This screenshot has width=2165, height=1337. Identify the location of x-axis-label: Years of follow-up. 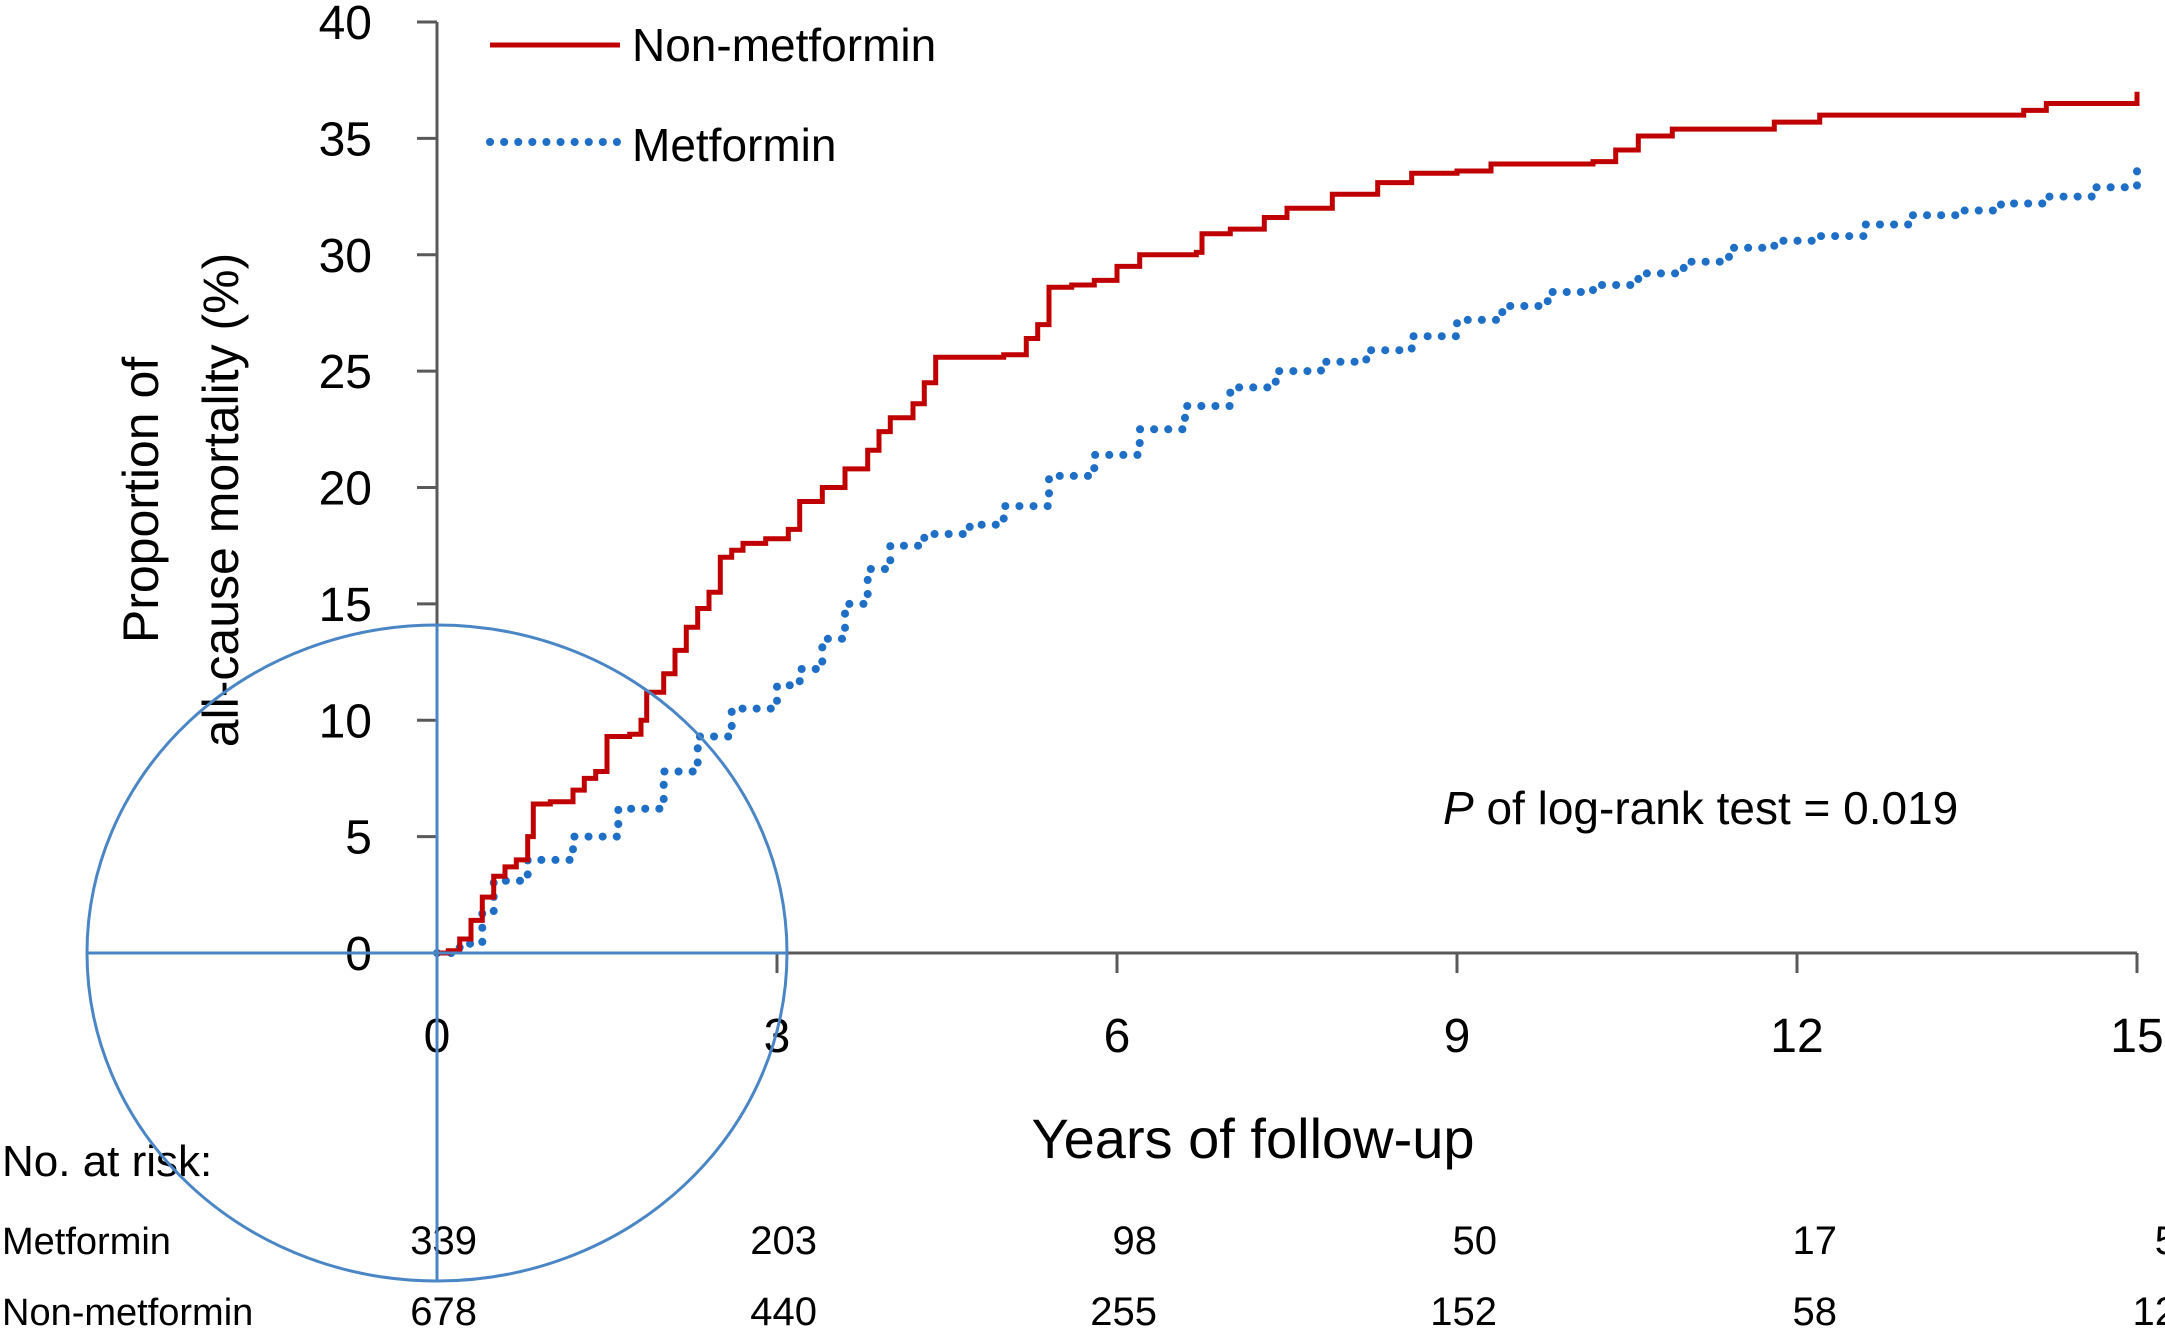
(1252, 1138).